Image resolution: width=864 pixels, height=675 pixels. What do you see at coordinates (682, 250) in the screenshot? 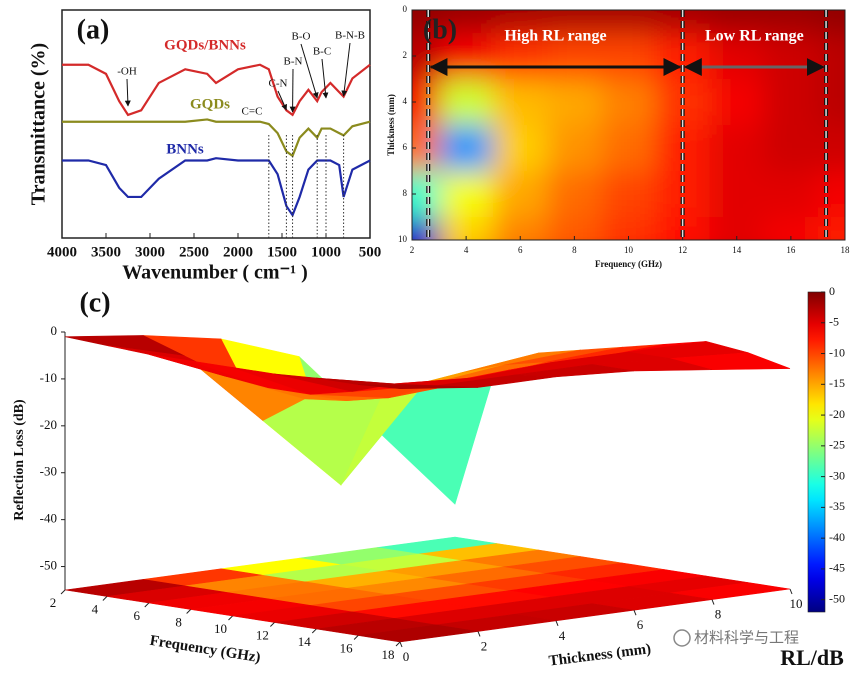
I see `x-tick-label: 12` at bounding box center [682, 250].